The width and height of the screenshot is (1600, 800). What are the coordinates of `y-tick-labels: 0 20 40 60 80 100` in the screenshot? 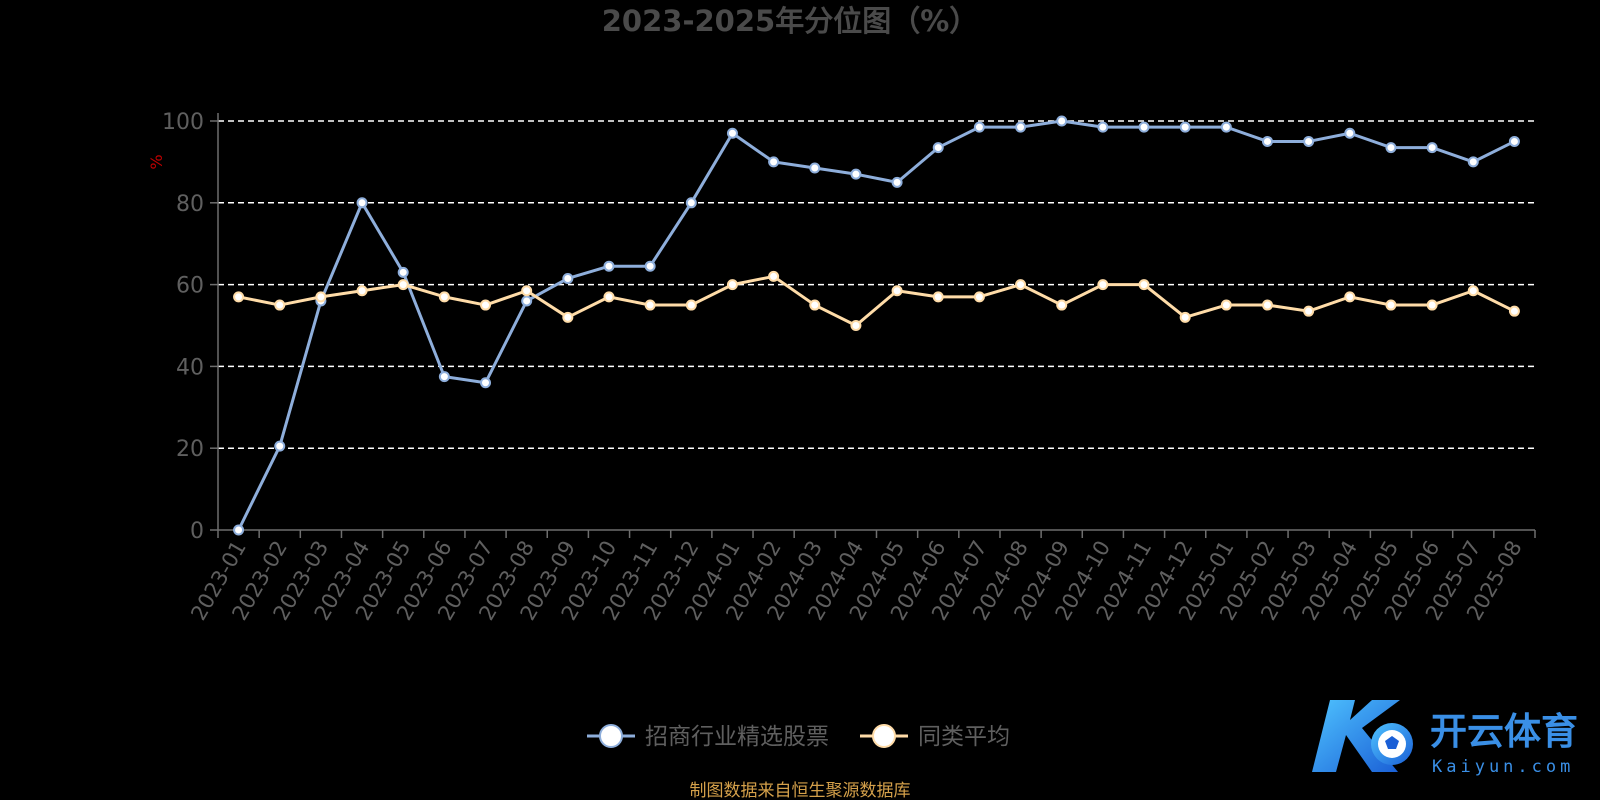 It's located at (183, 327).